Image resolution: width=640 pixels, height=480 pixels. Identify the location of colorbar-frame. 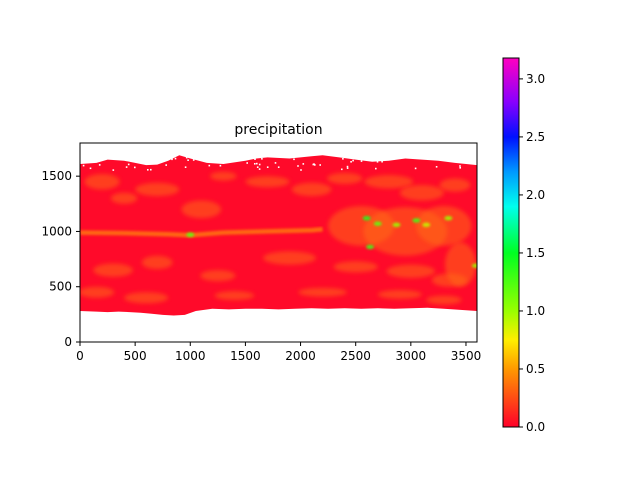
(511, 242).